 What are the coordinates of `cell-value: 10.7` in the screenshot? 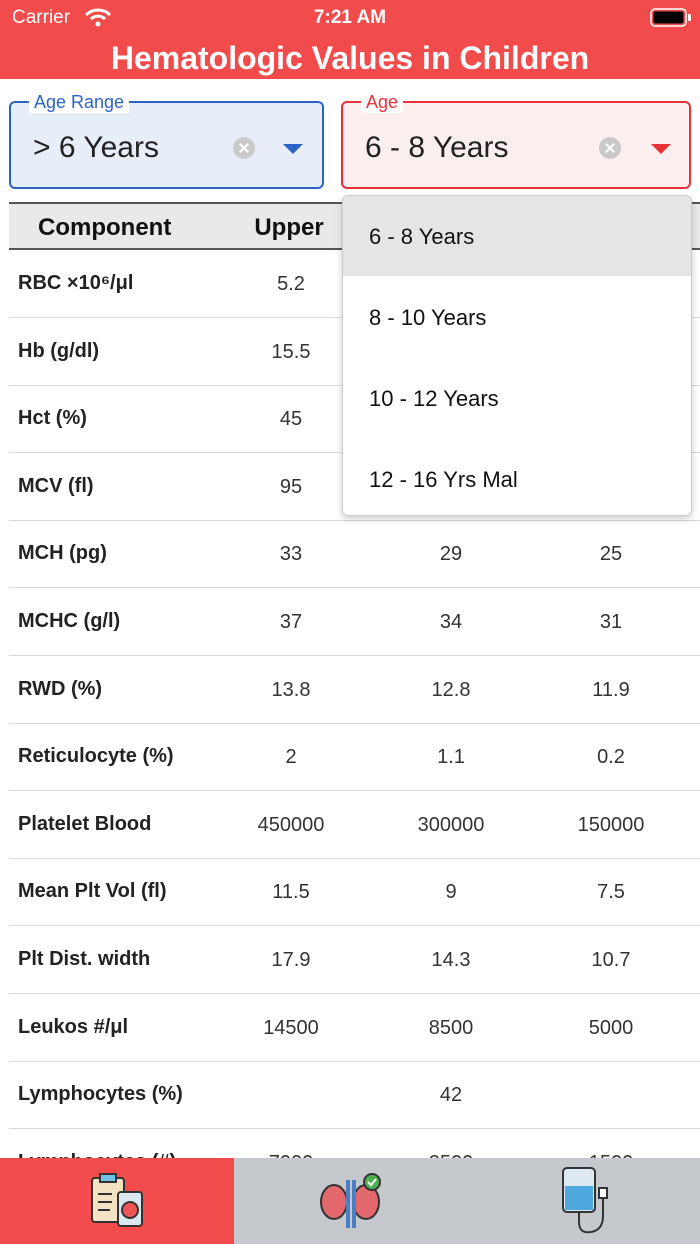 It's located at (611, 960).